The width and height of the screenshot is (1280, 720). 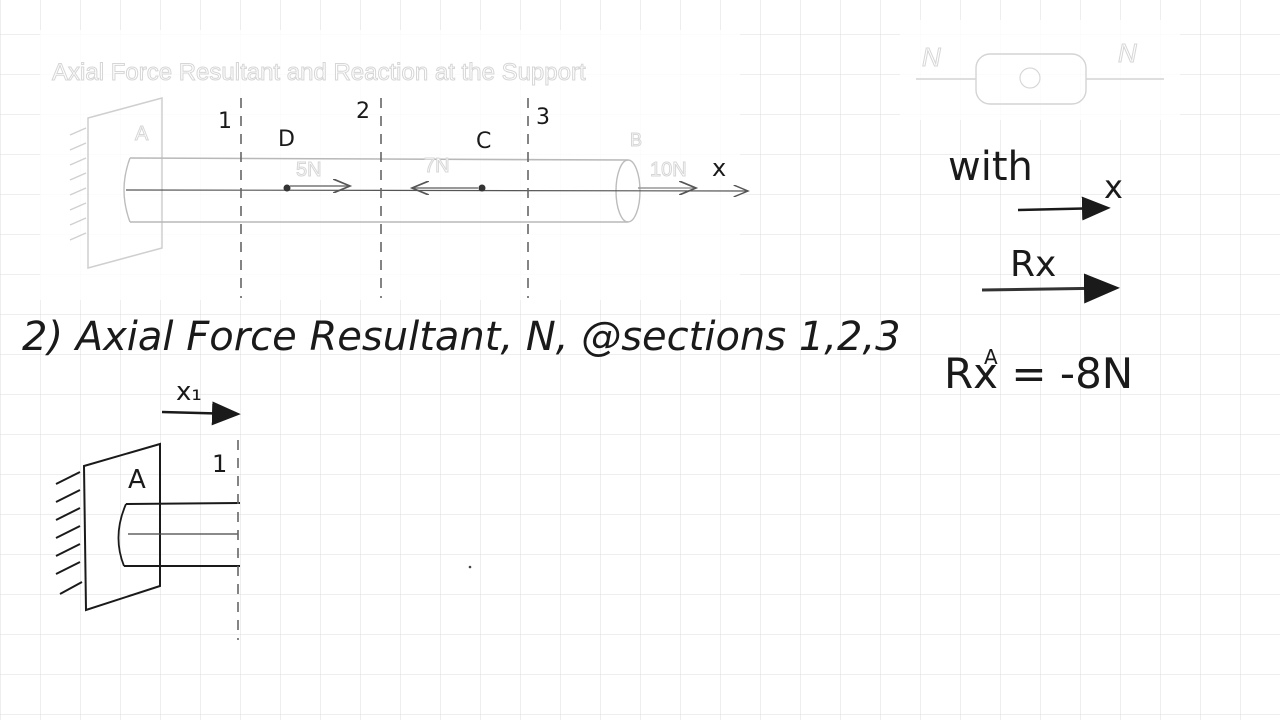 I want to click on bottom-rod-outline, so click(x=182, y=534).